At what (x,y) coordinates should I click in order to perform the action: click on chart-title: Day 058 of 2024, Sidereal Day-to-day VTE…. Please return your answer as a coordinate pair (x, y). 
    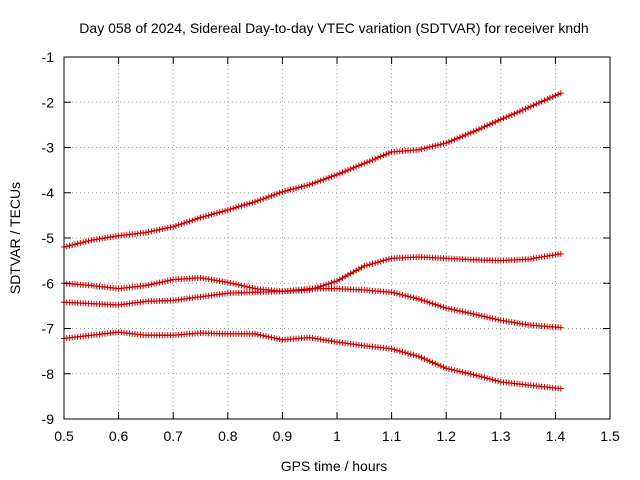
    Looking at the image, I should click on (333, 28).